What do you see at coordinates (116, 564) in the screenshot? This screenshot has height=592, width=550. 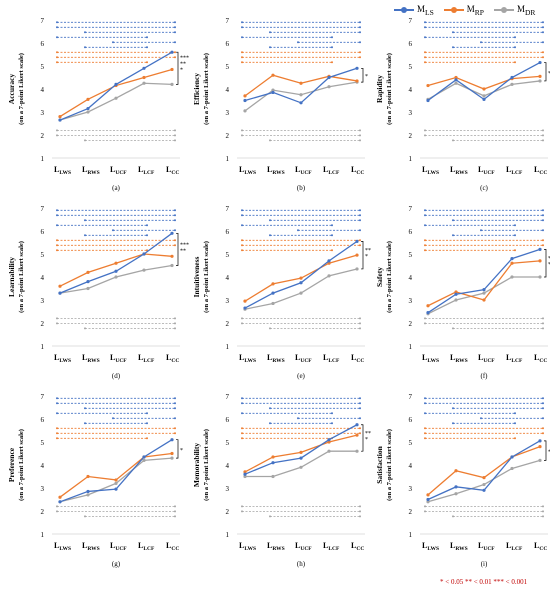 I see `panel-label: (g)` at bounding box center [116, 564].